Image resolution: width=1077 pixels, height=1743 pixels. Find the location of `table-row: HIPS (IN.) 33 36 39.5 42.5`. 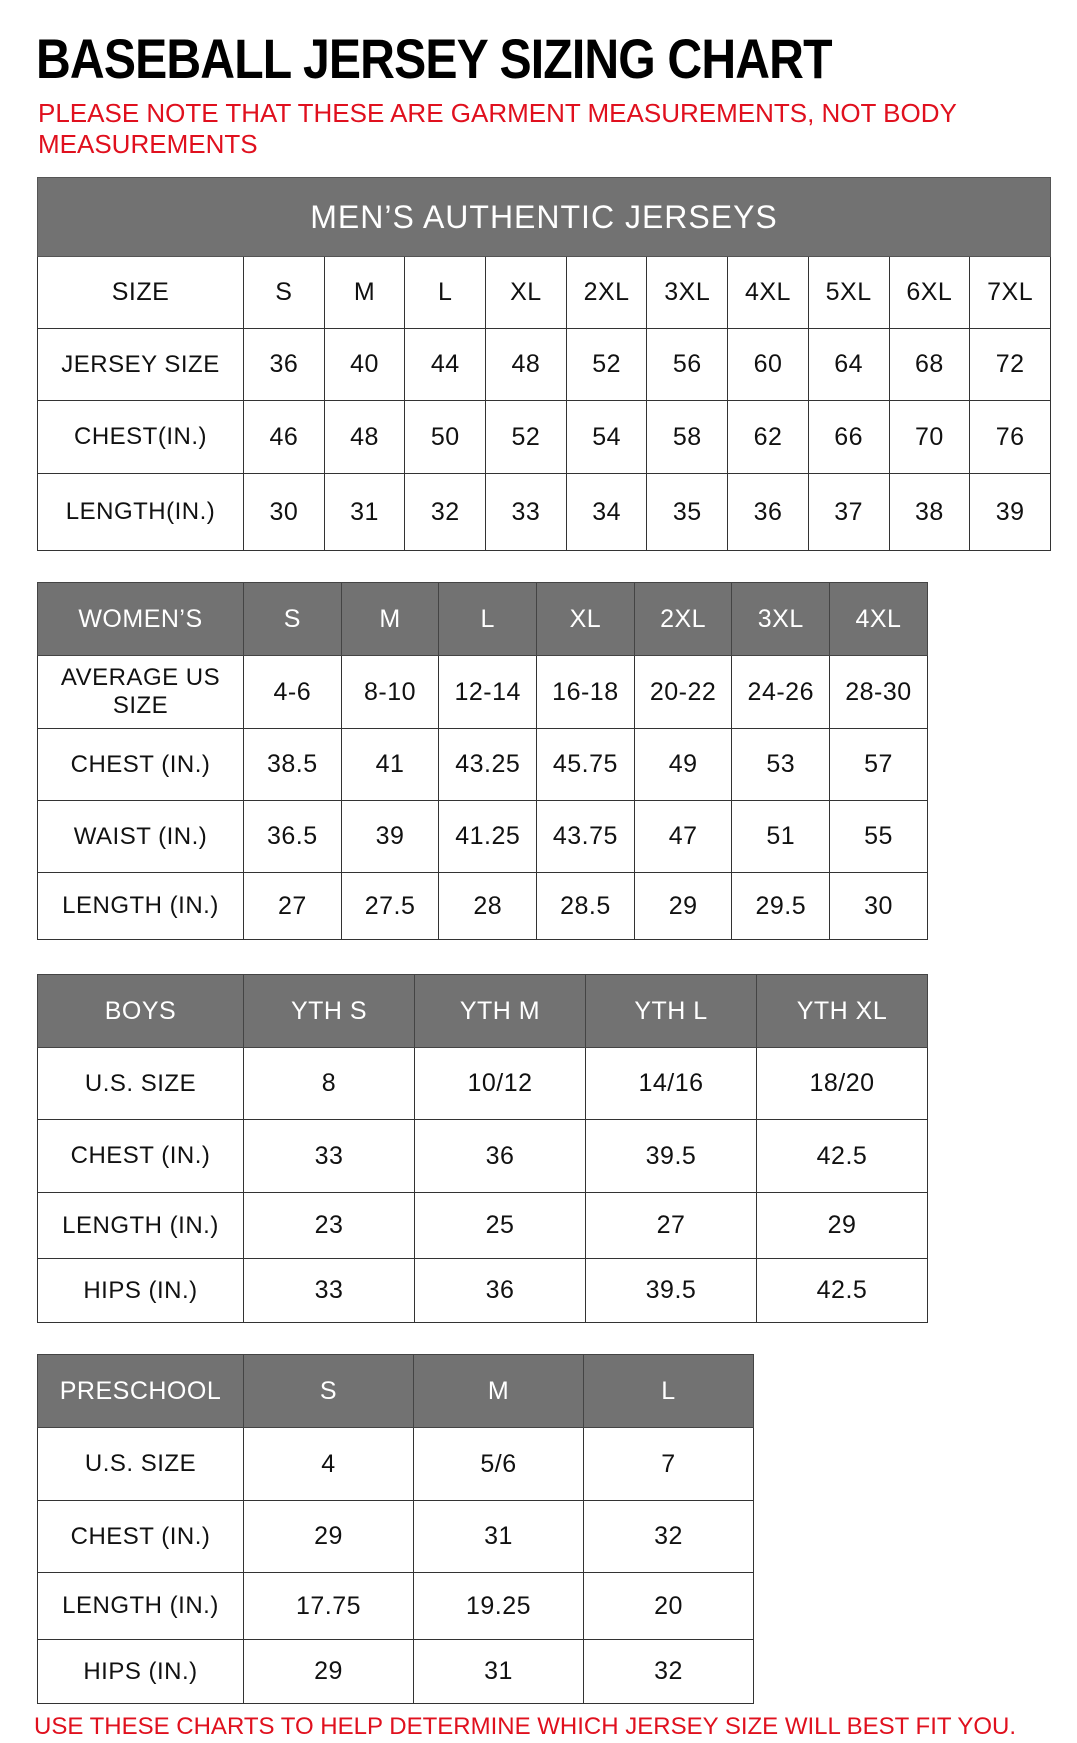

table-row: HIPS (IN.) 33 36 39.5 42.5 is located at coordinates (482, 1290).